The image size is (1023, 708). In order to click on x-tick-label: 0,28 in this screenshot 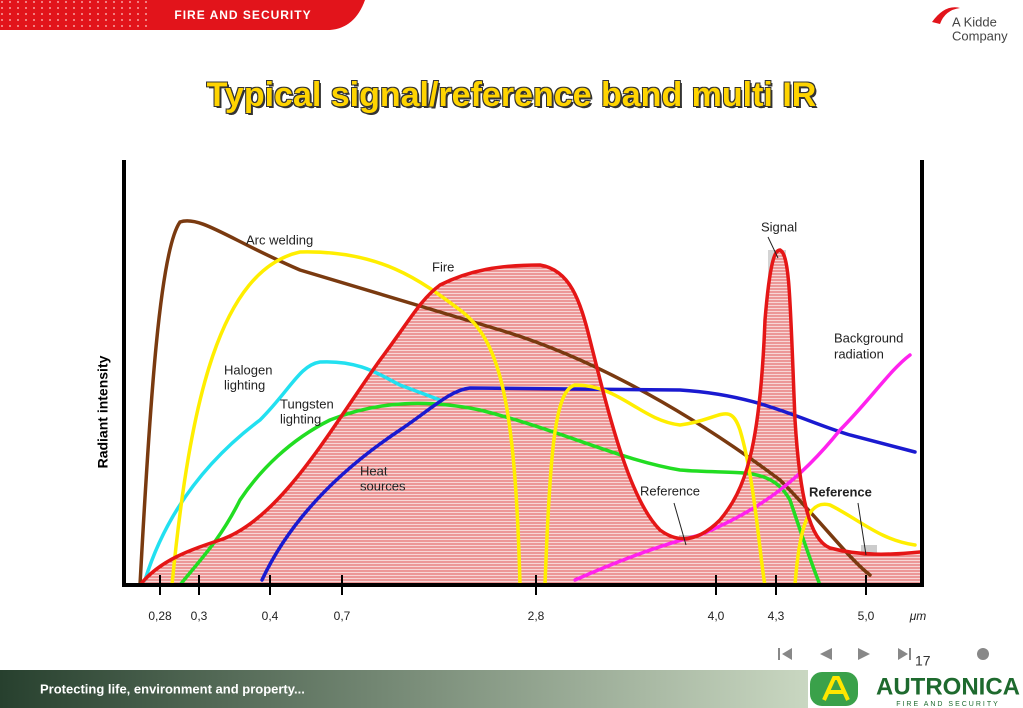, I will do `click(160, 616)`.